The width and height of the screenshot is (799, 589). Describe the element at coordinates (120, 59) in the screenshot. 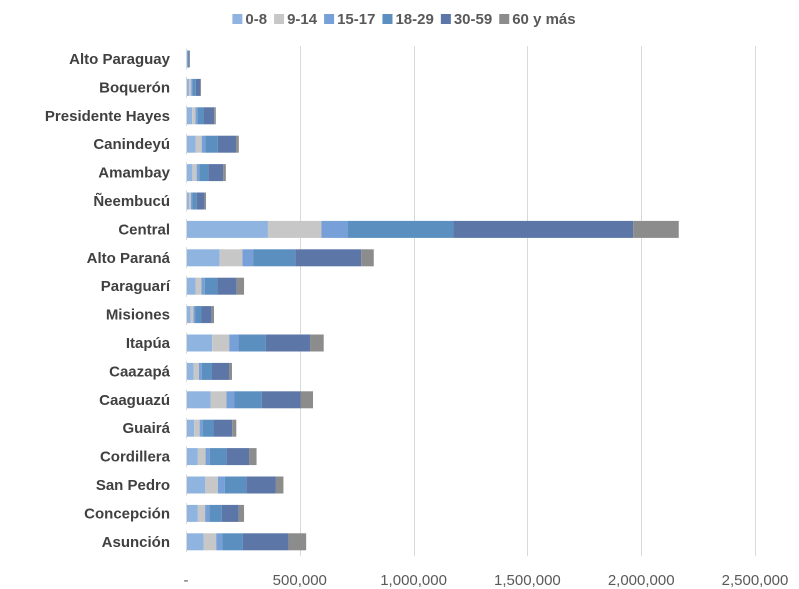

I see `category-label: Alto Paraguay` at that location.